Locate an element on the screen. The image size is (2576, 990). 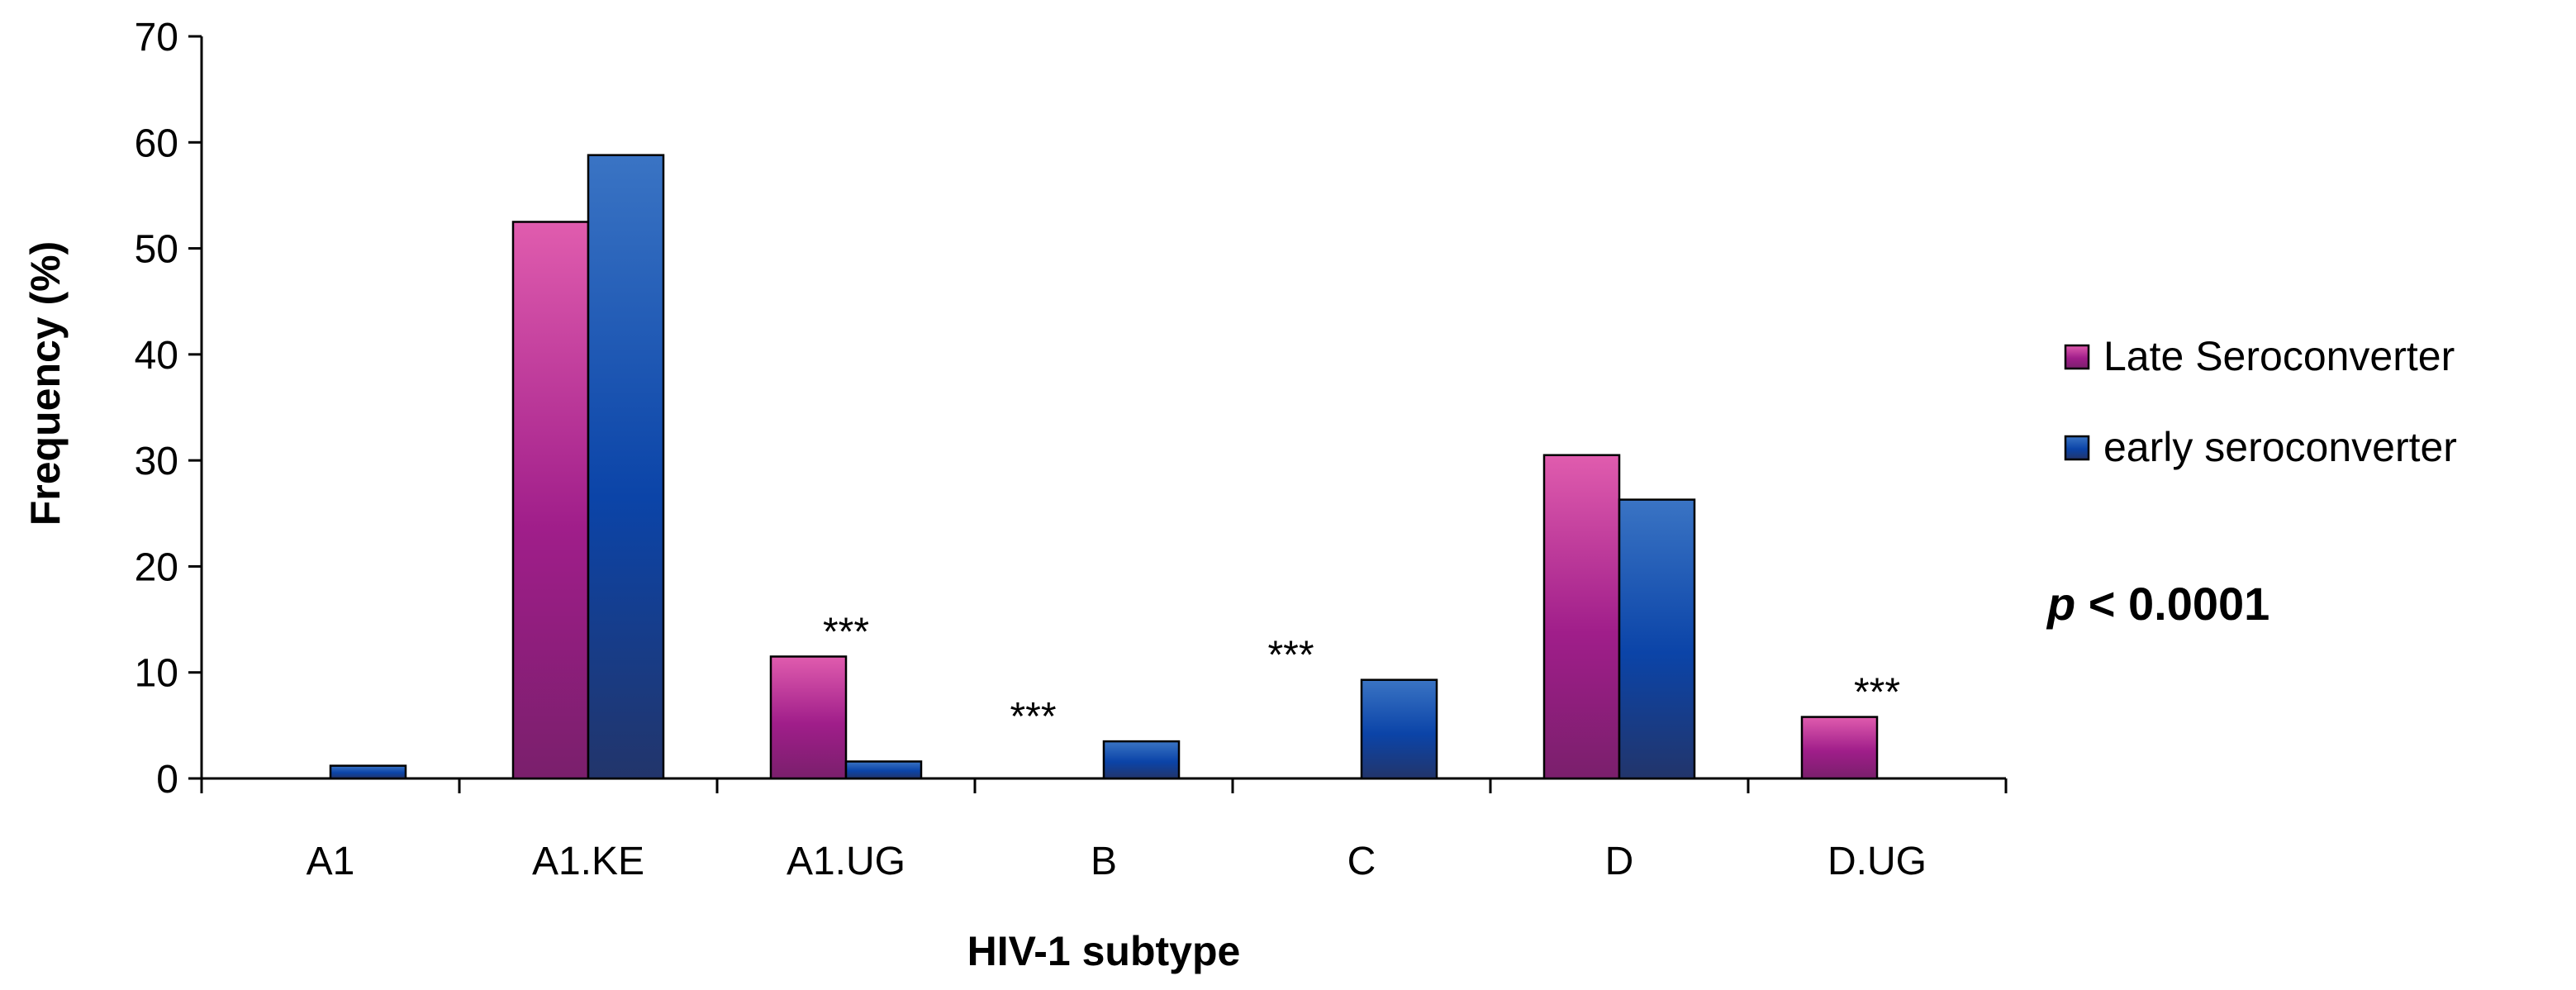
bar-late-d-ug is located at coordinates (1840, 748).